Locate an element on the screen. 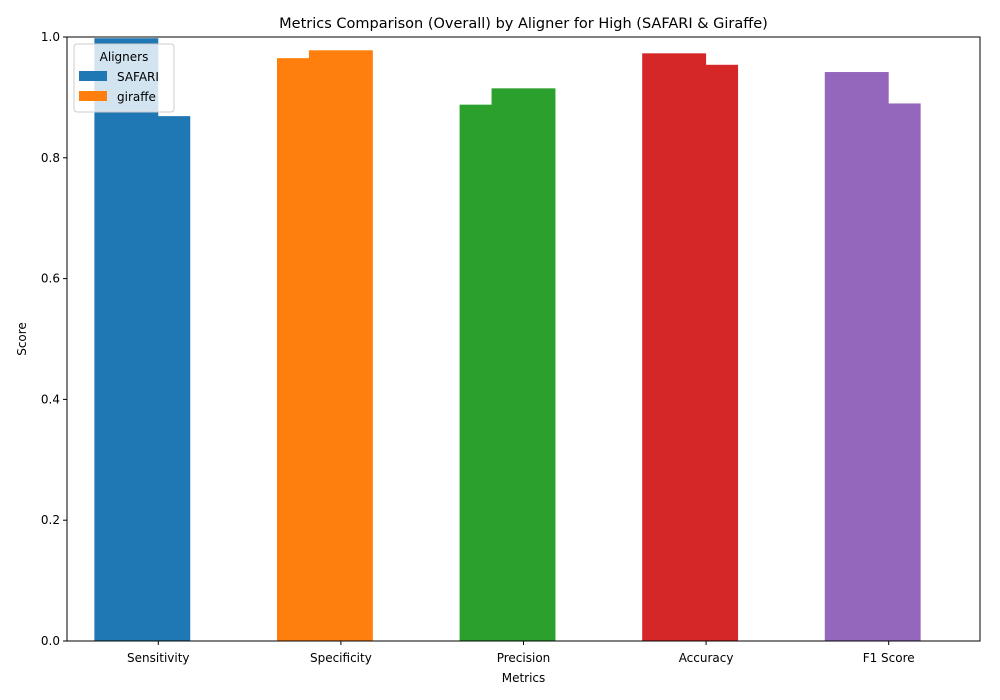 This screenshot has height=700, width=1000. x-tick-label: F1 Score is located at coordinates (889, 658).